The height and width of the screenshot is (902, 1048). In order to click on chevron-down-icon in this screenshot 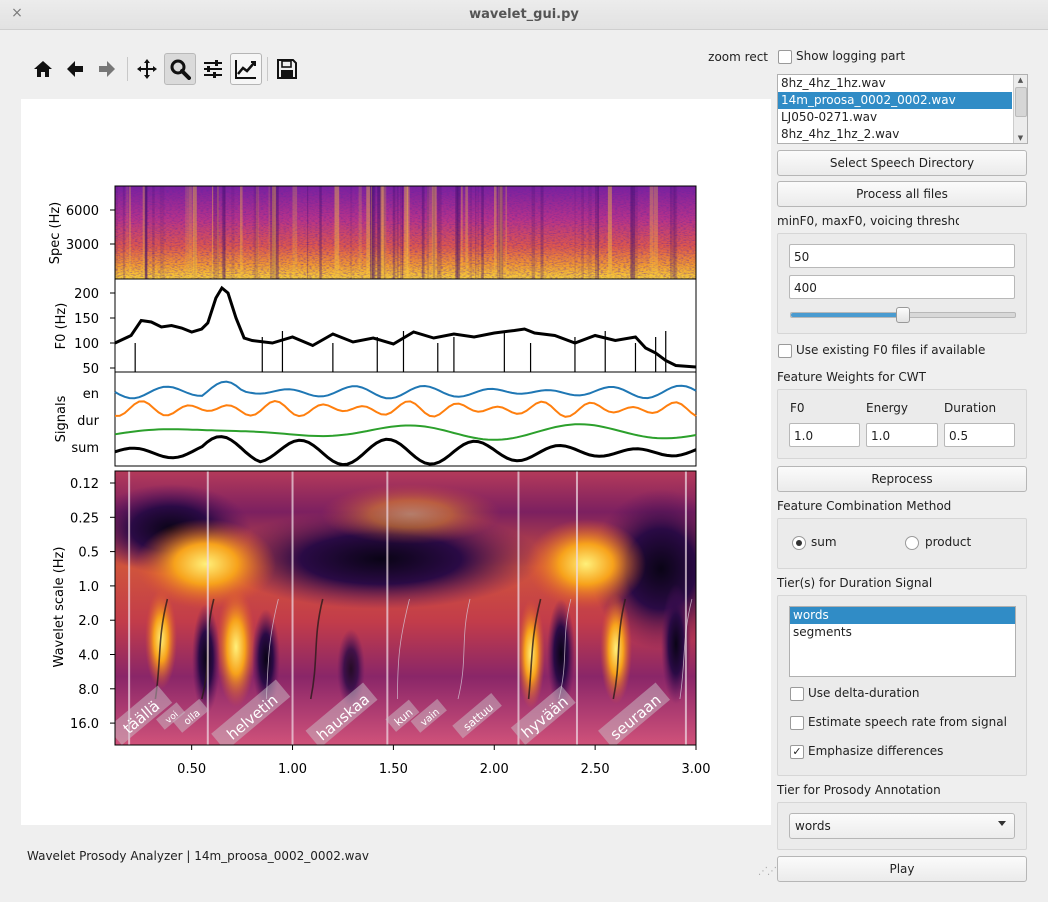, I will do `click(1002, 823)`.